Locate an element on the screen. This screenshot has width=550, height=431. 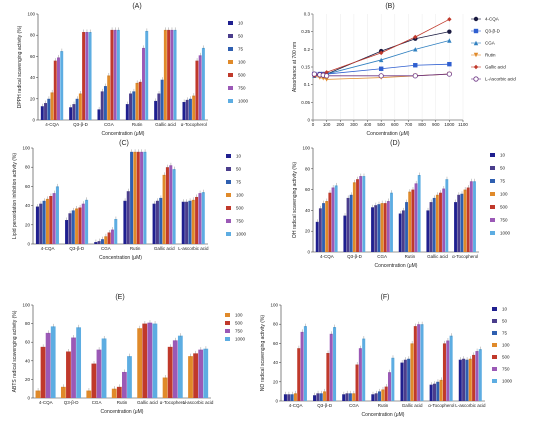
y-tick-label: 0.25 is located at coordinates (305, 31).